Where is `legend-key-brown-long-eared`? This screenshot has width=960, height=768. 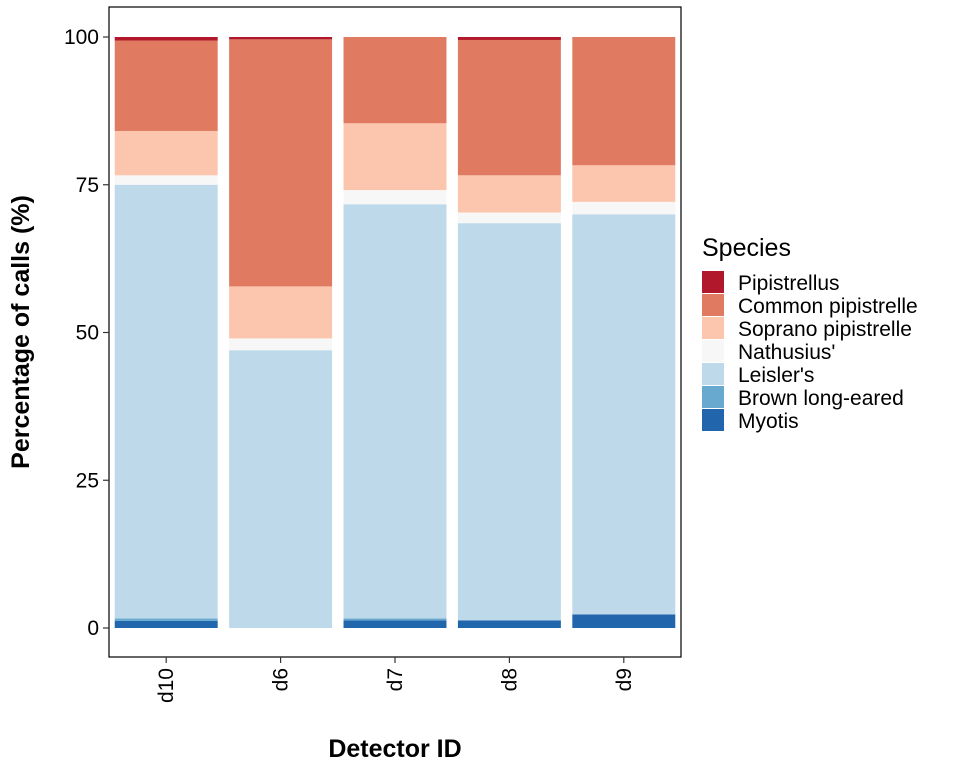
legend-key-brown-long-eared is located at coordinates (713, 397).